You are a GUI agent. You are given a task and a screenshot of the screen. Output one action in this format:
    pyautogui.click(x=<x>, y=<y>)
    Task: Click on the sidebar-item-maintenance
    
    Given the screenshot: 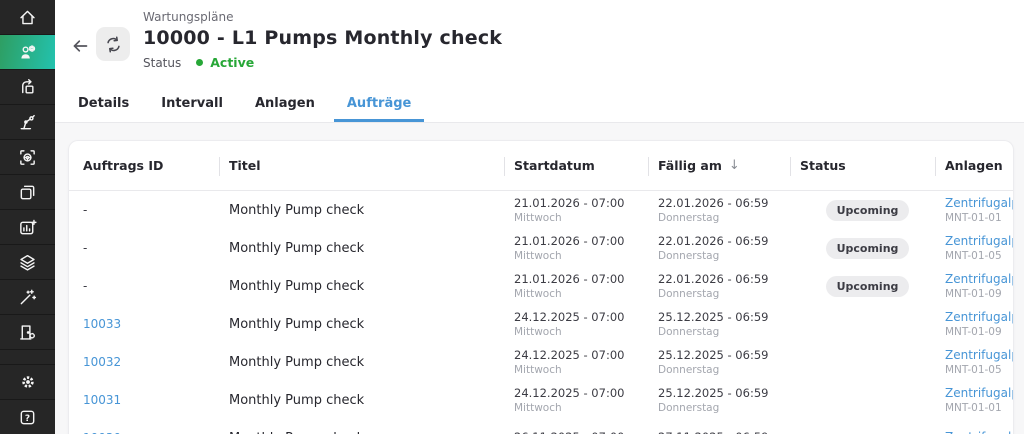 What is the action you would take?
    pyautogui.click(x=27, y=52)
    